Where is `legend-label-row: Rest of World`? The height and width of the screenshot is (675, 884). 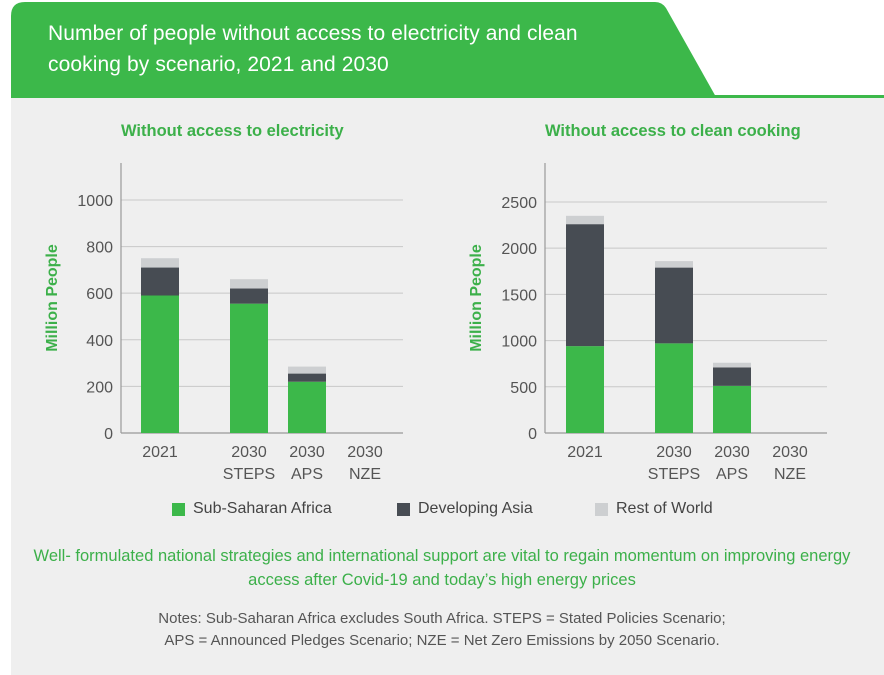
legend-label-row: Rest of World is located at coordinates (664, 508).